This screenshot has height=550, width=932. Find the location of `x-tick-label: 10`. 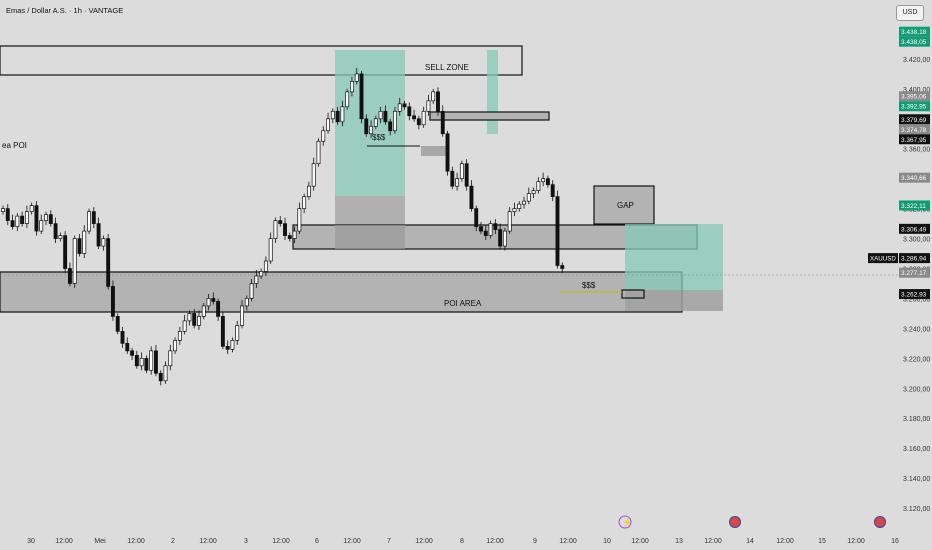

x-tick-label: 10 is located at coordinates (607, 541).